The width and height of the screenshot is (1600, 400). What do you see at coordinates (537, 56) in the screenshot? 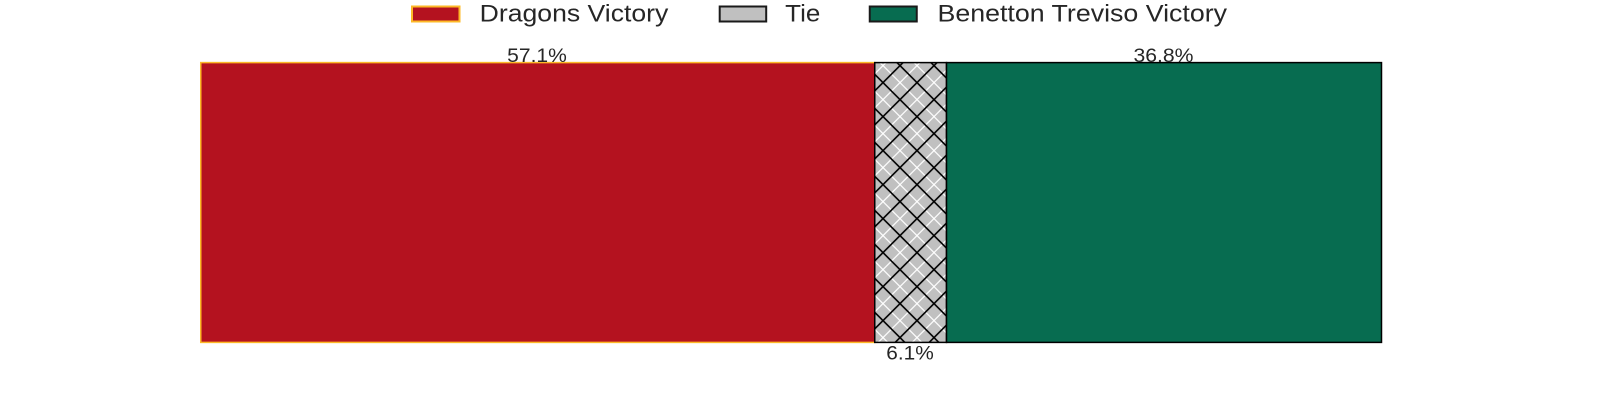
I see `svg-text: 57.1%` at bounding box center [537, 56].